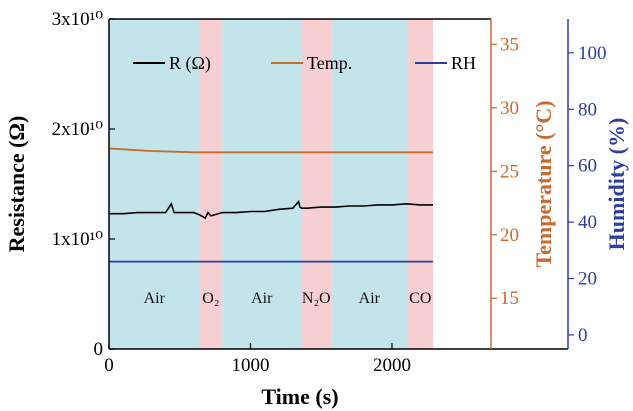 Image resolution: width=633 pixels, height=411 pixels. What do you see at coordinates (587, 278) in the screenshot?
I see `y-rh-tick-label-1: 20` at bounding box center [587, 278].